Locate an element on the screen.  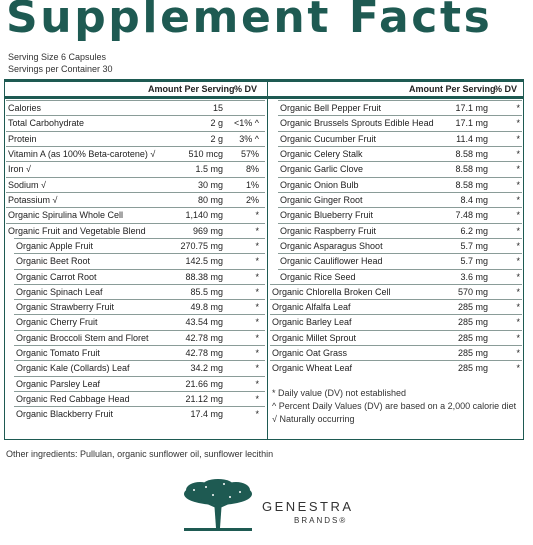
nutrient-name: Organic Chlorella Broken Cell is located at coordinates (331, 291).